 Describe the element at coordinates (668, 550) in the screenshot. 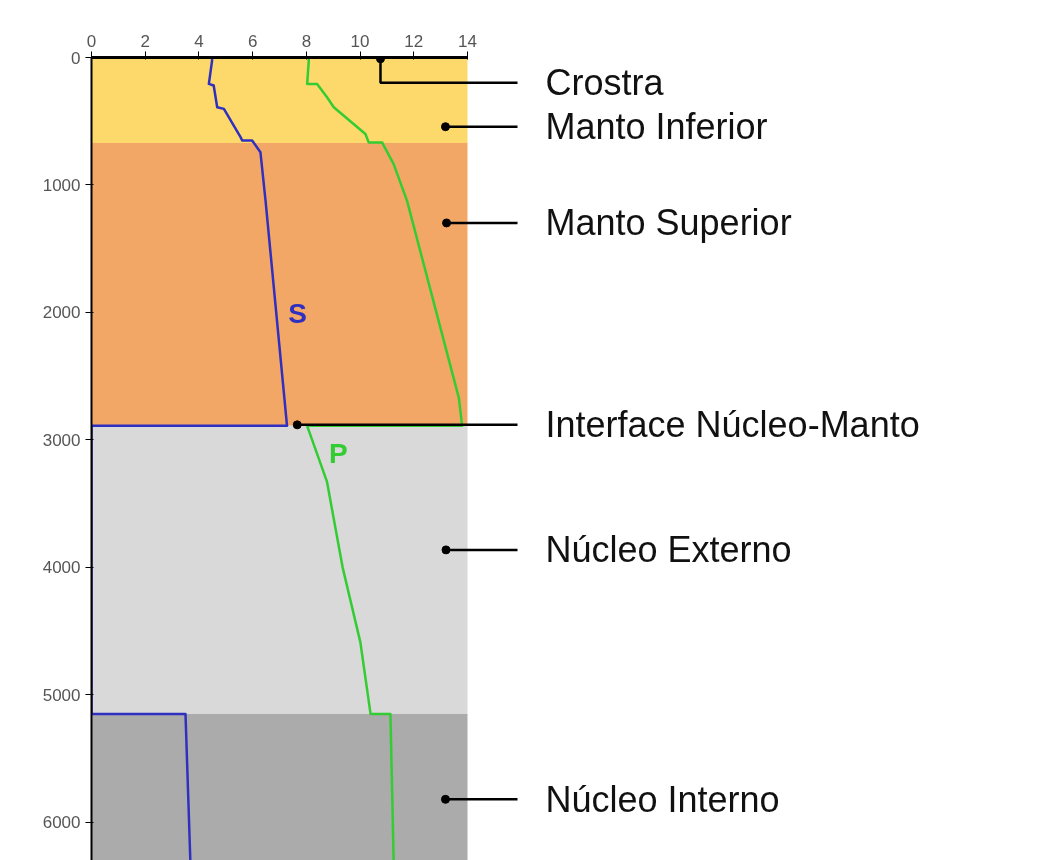

I see `annotation: Núcleo Externo` at that location.